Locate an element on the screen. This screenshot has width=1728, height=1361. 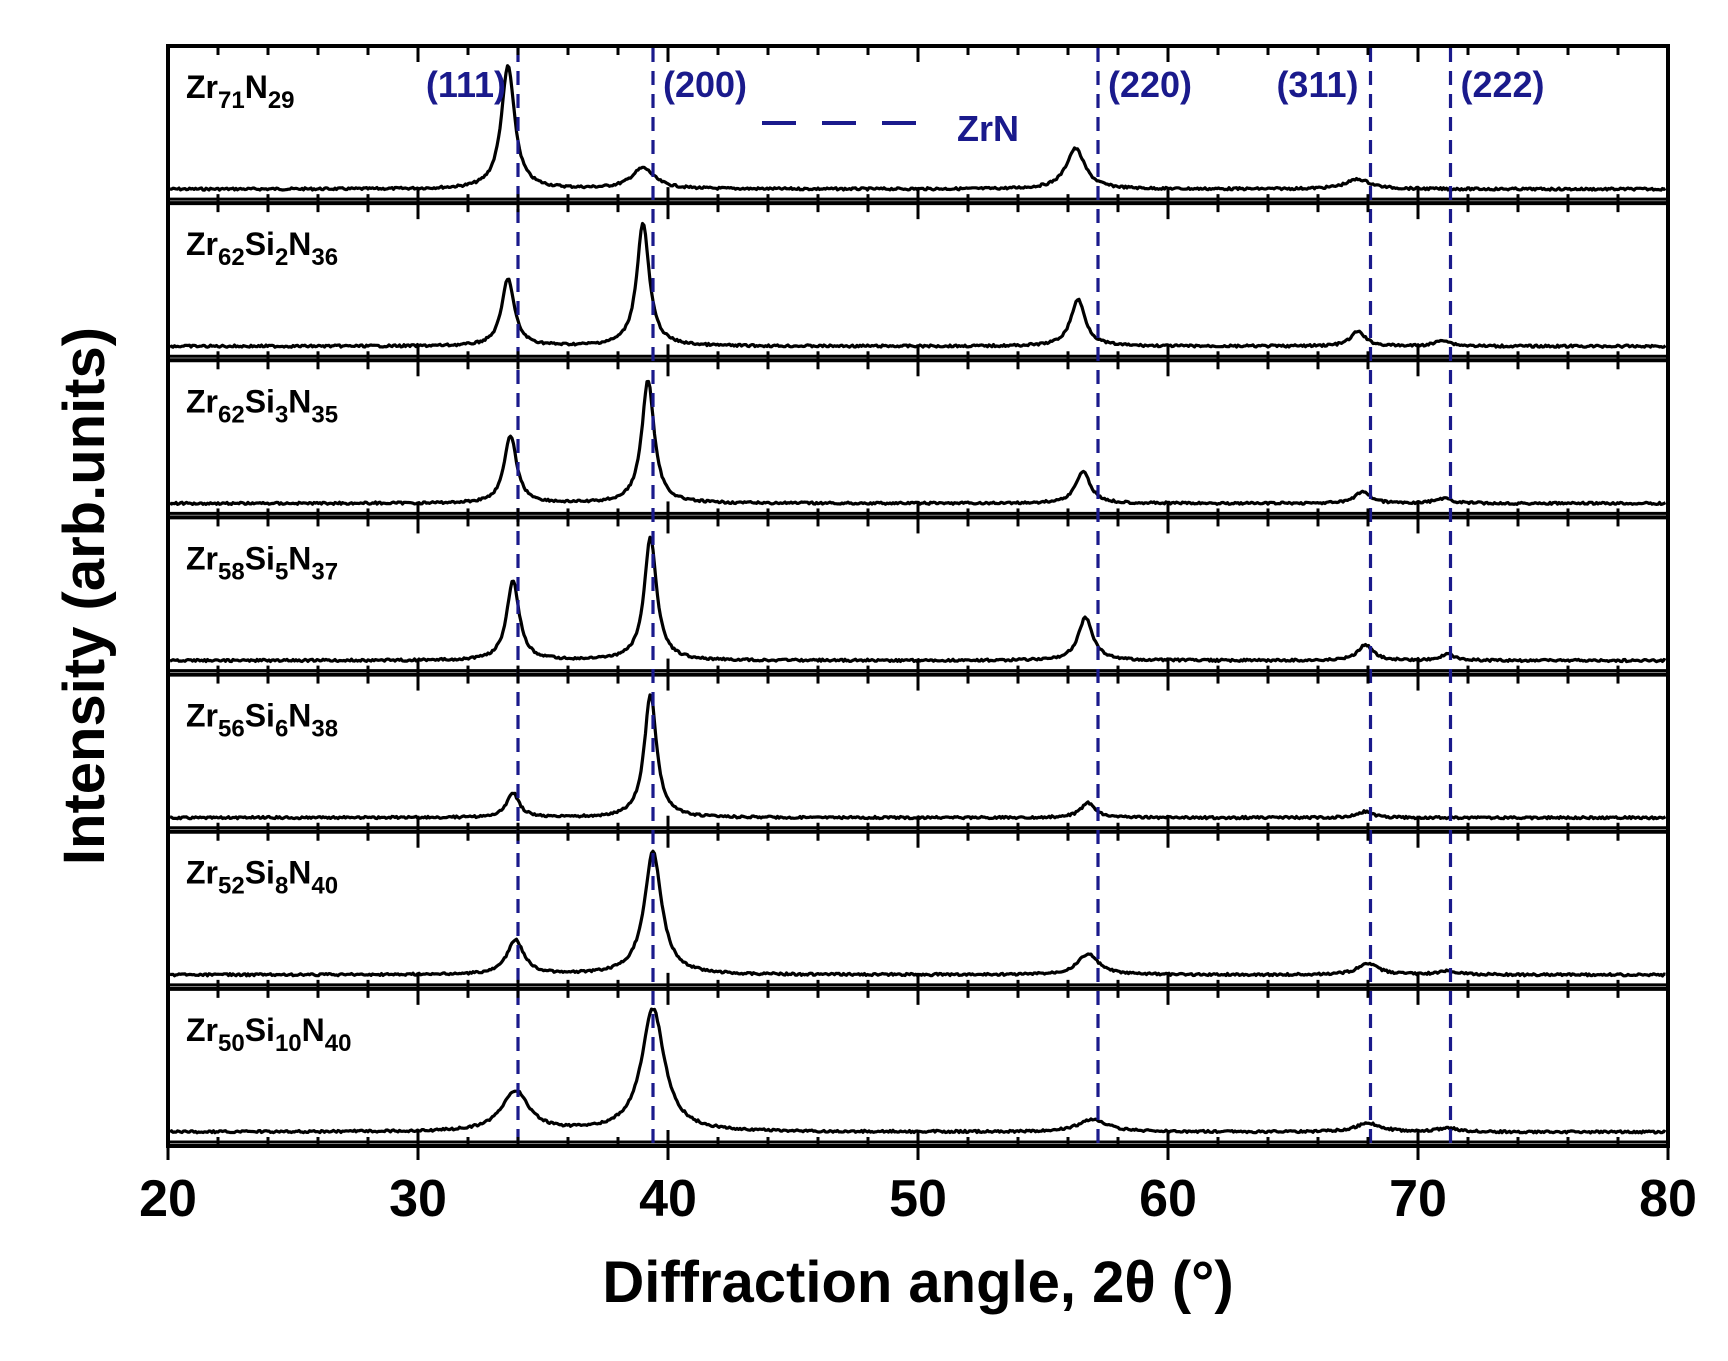
hkl-label: (111) is located at coordinates (466, 84).